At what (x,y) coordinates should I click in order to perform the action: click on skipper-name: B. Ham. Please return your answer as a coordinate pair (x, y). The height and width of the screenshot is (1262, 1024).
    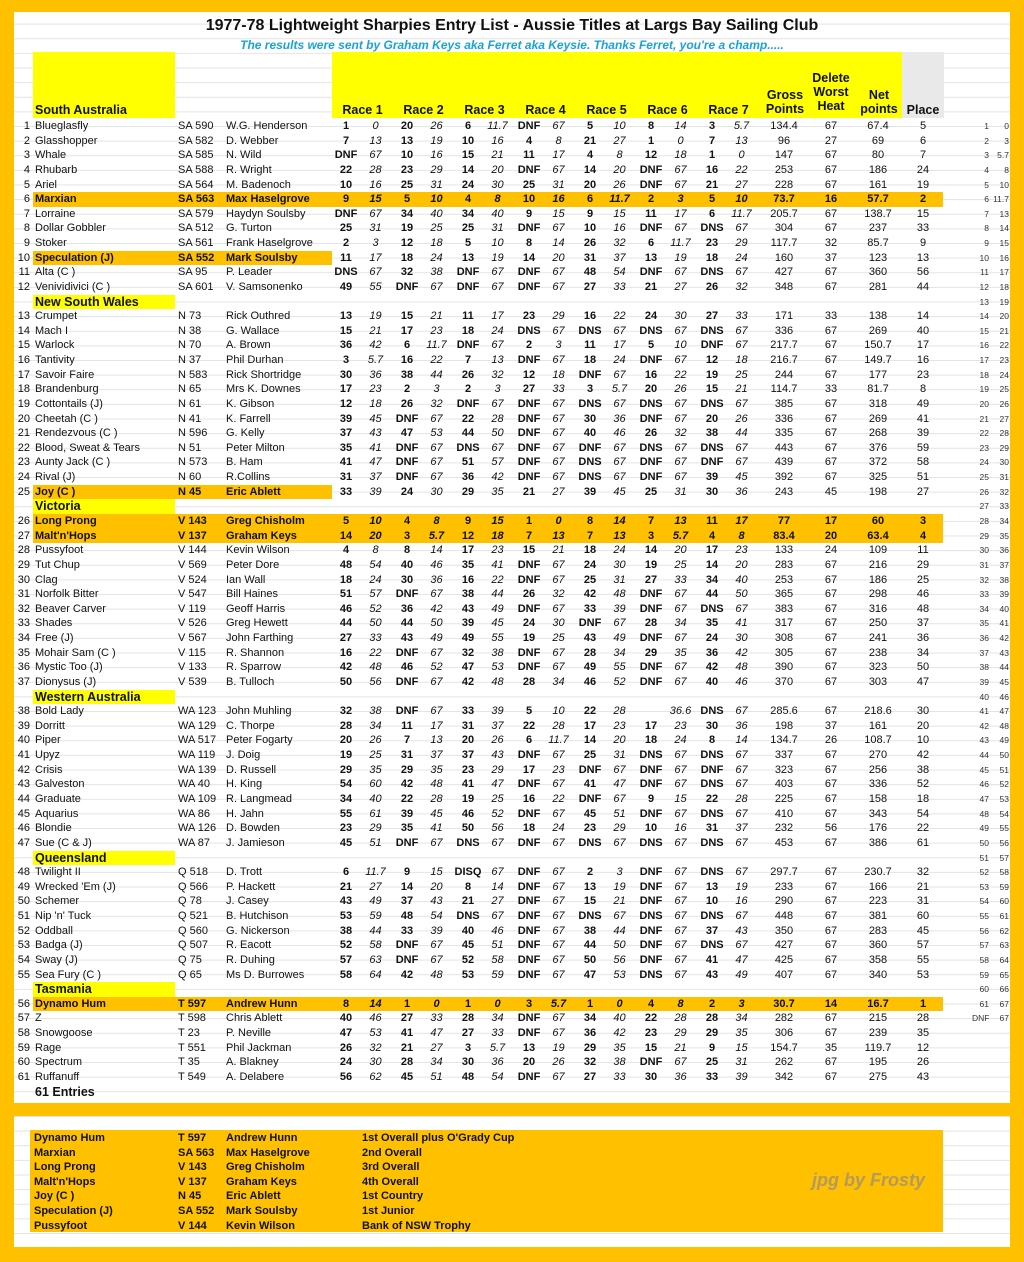
    Looking at the image, I should click on (244, 462).